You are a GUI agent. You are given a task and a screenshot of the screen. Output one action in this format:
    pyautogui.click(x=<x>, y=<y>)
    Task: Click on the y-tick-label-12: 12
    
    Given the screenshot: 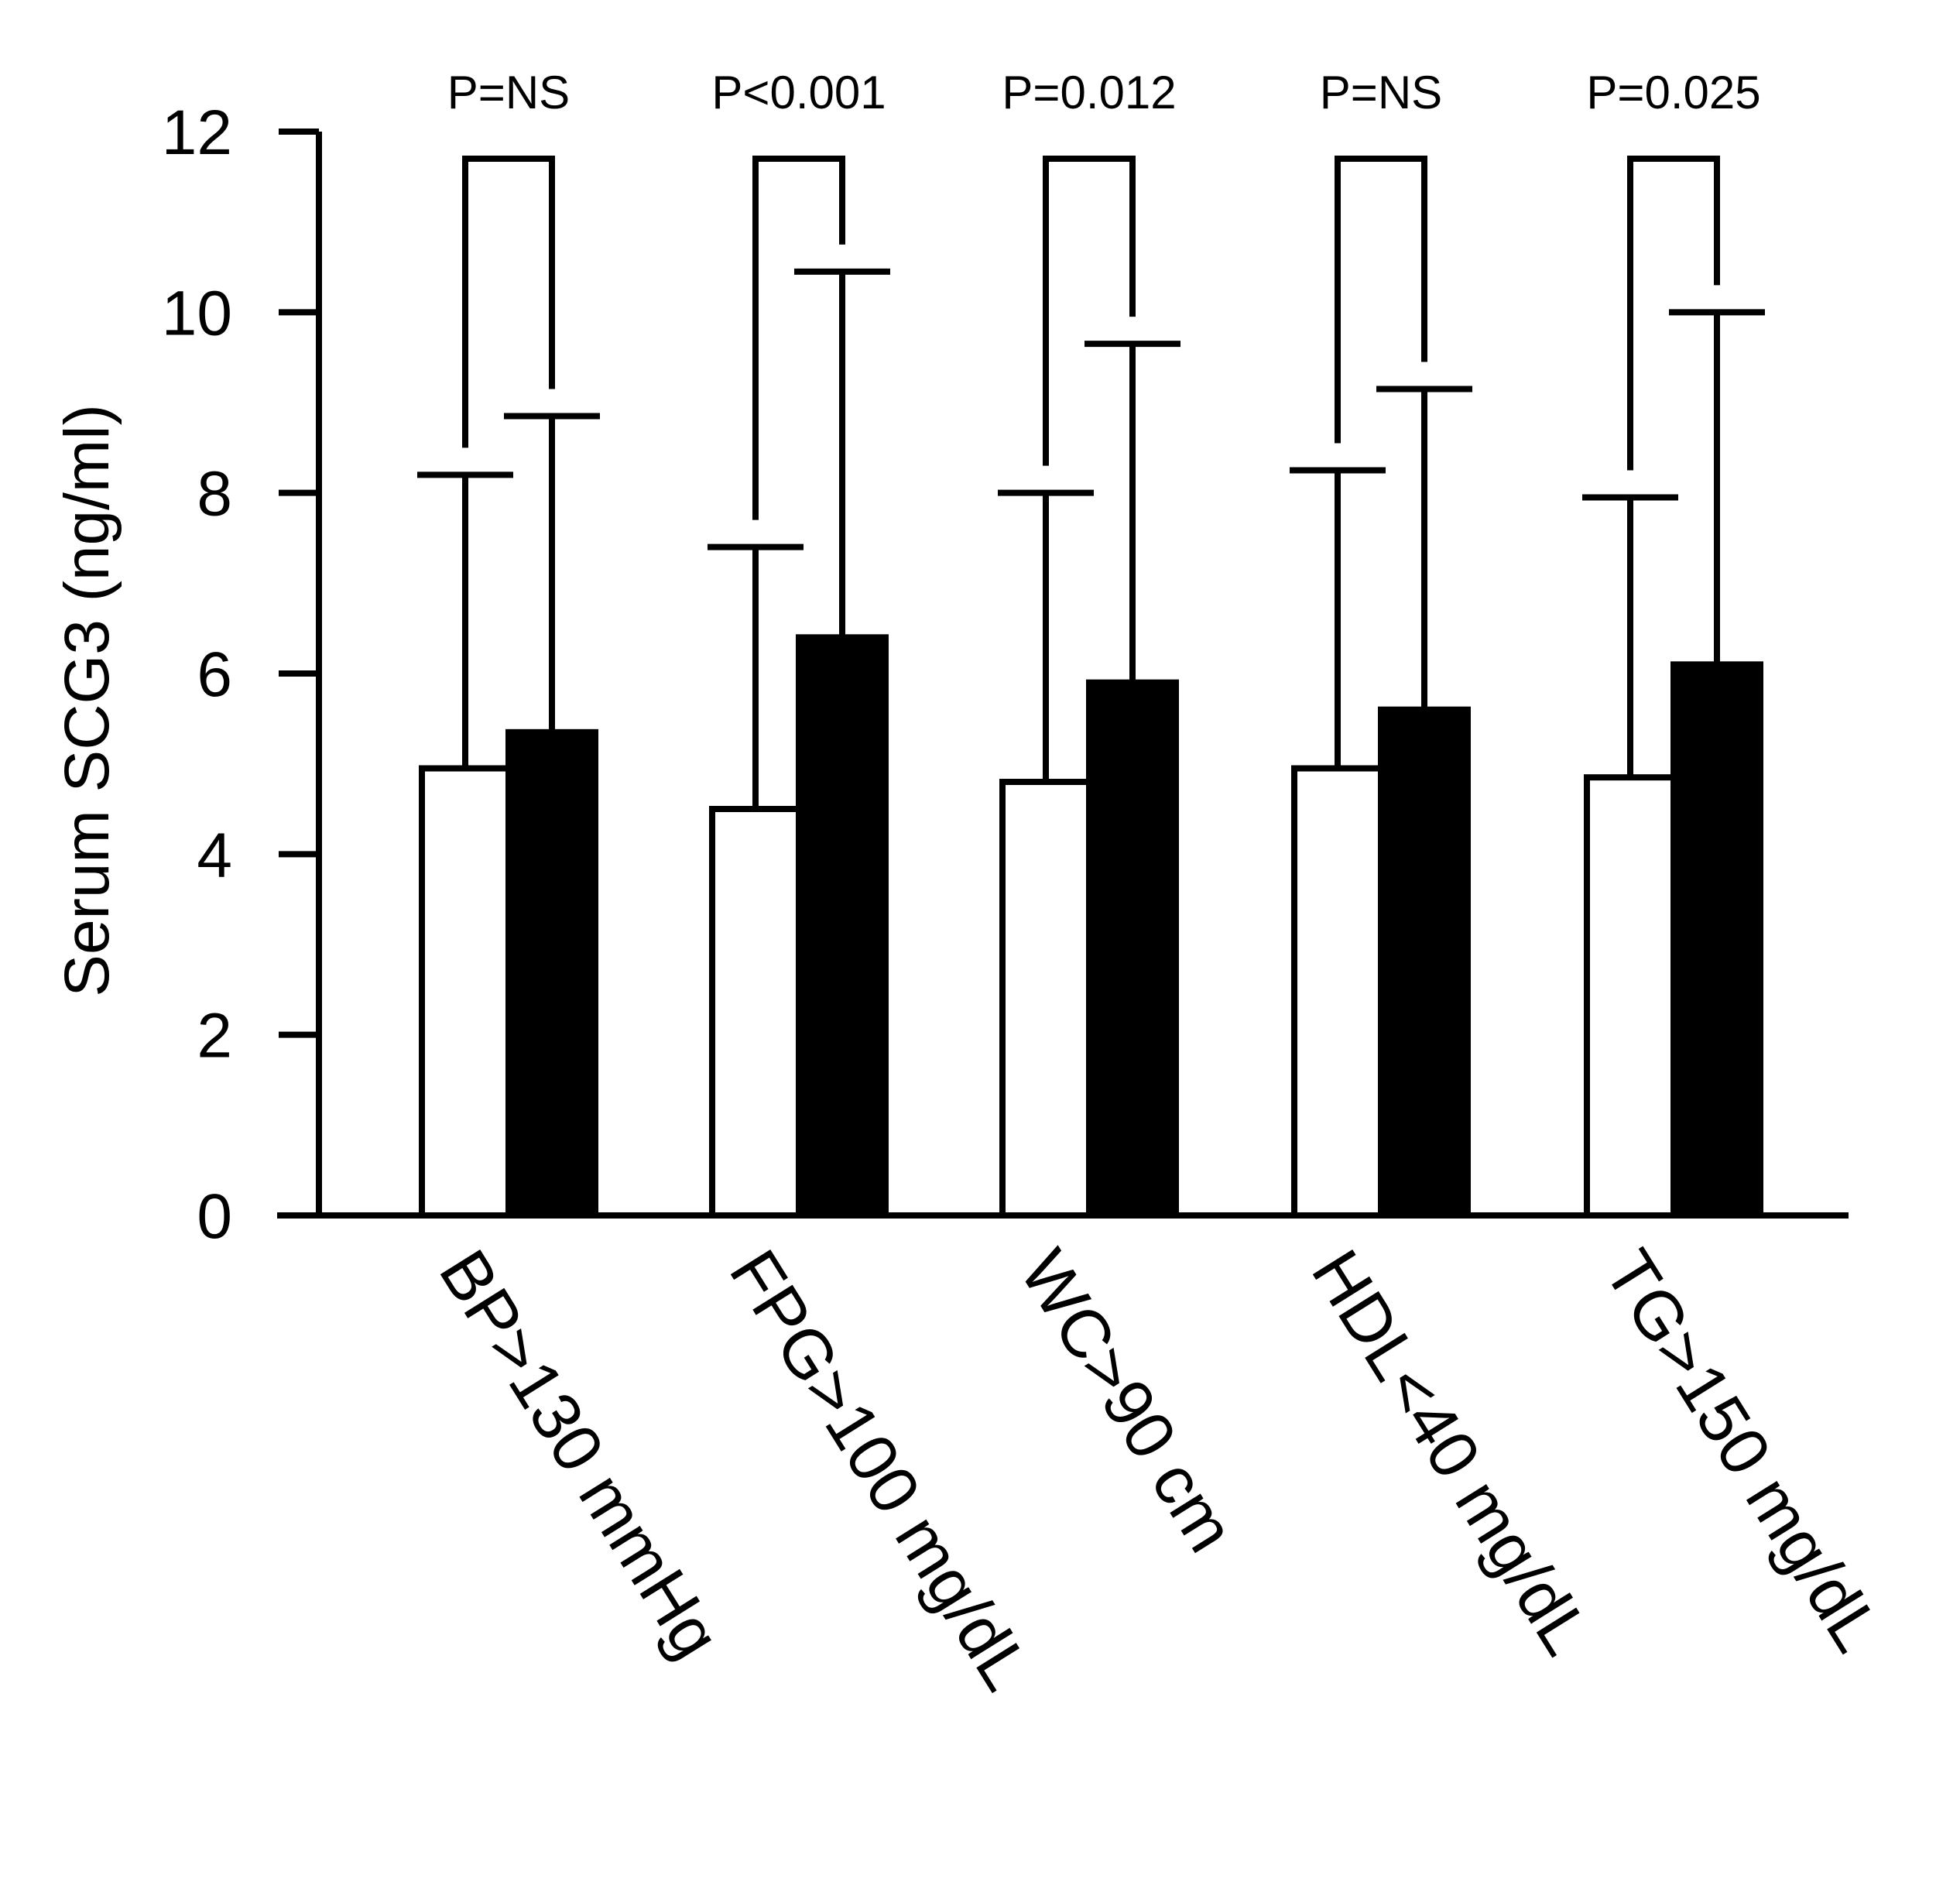 What is the action you would take?
    pyautogui.click(x=197, y=133)
    